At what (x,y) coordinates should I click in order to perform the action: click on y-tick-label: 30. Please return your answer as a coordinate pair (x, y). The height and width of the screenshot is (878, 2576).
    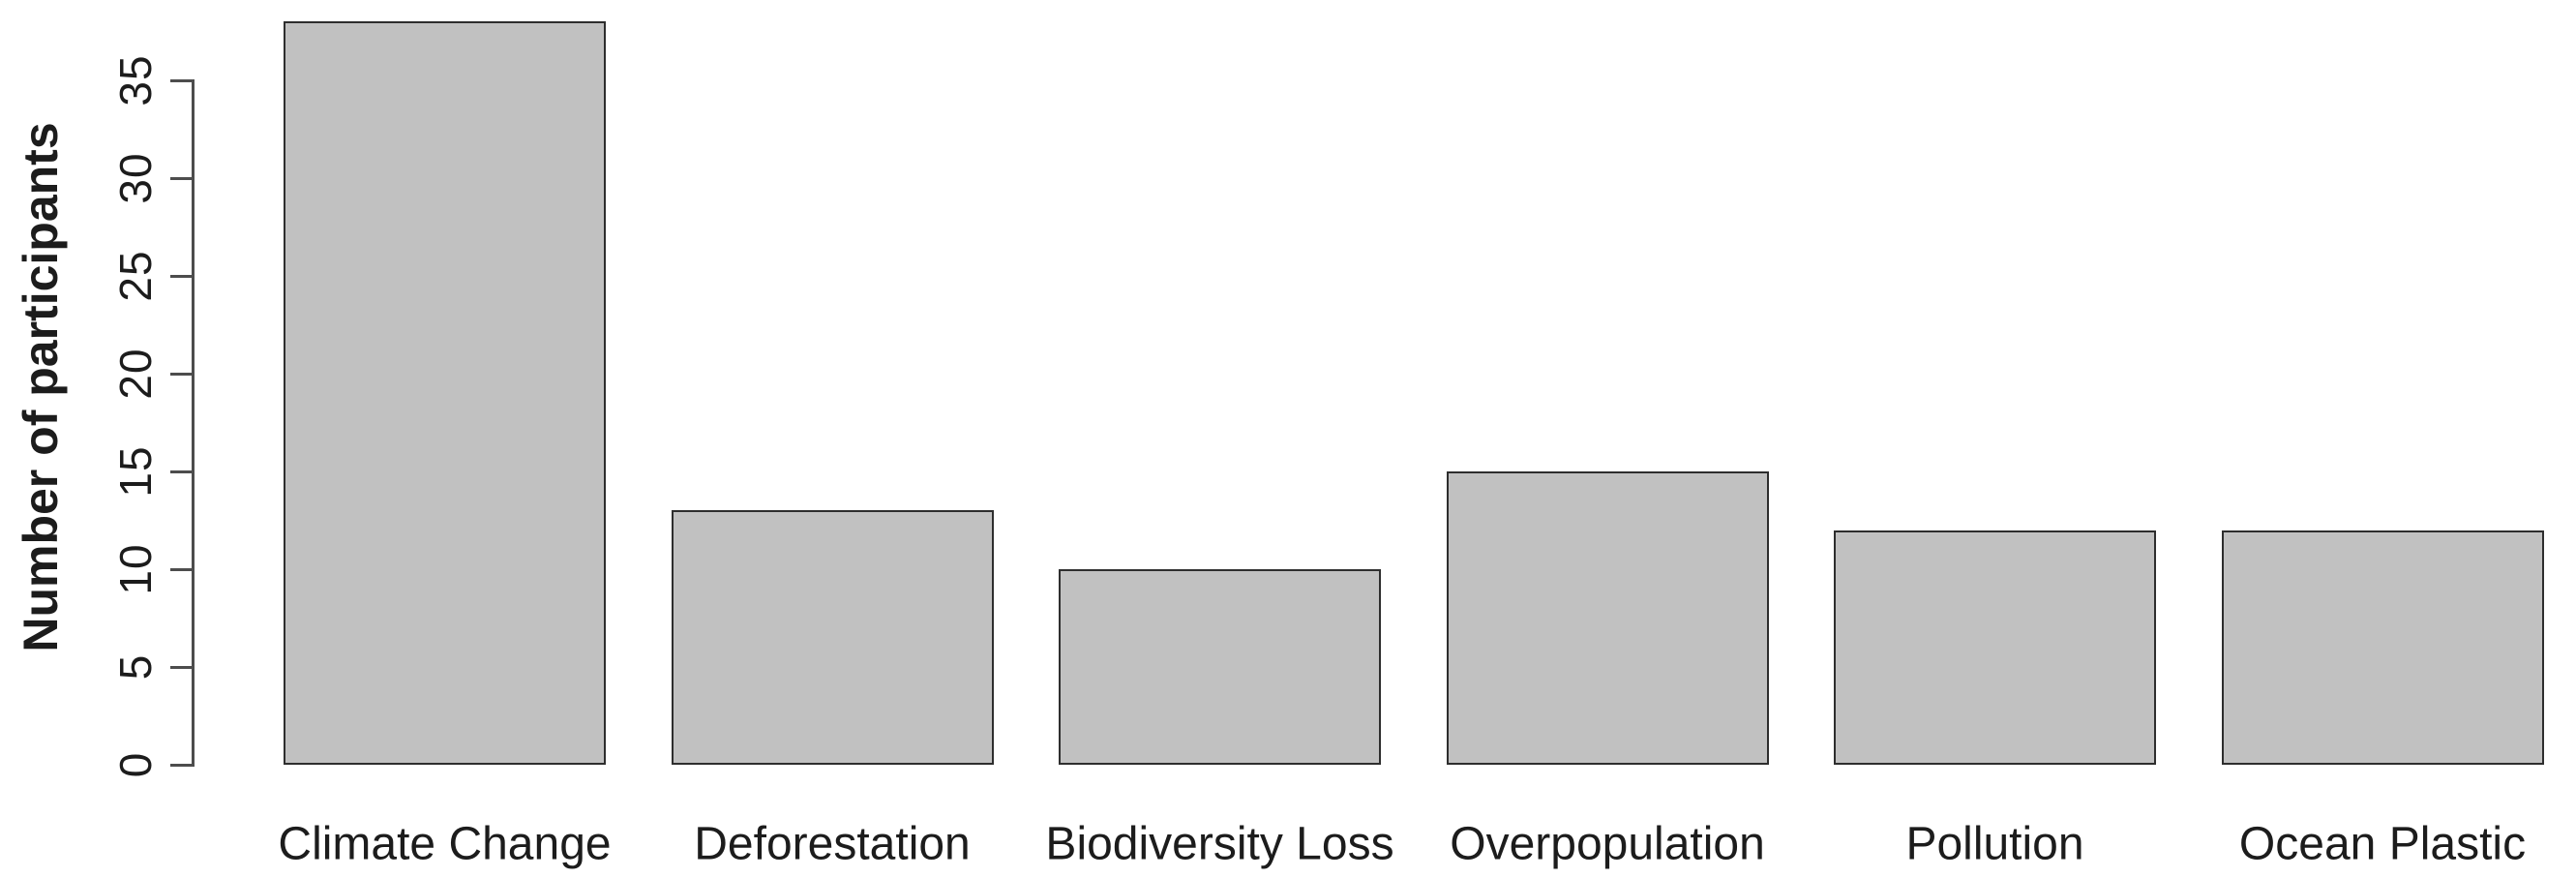
    Looking at the image, I should click on (135, 178).